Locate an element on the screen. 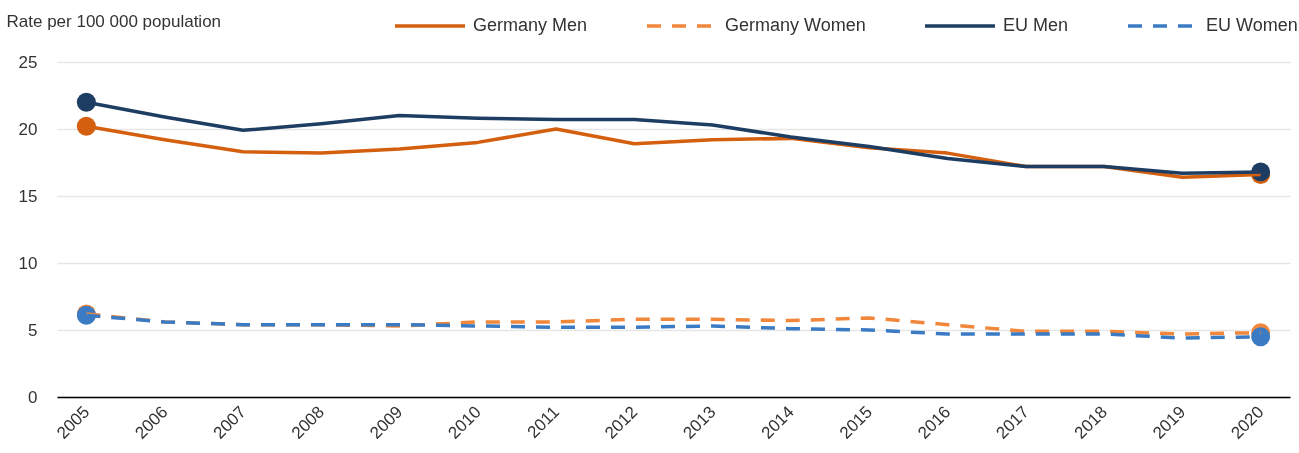 Image resolution: width=1299 pixels, height=453 pixels. y-tick-label: 5 is located at coordinates (33, 330).